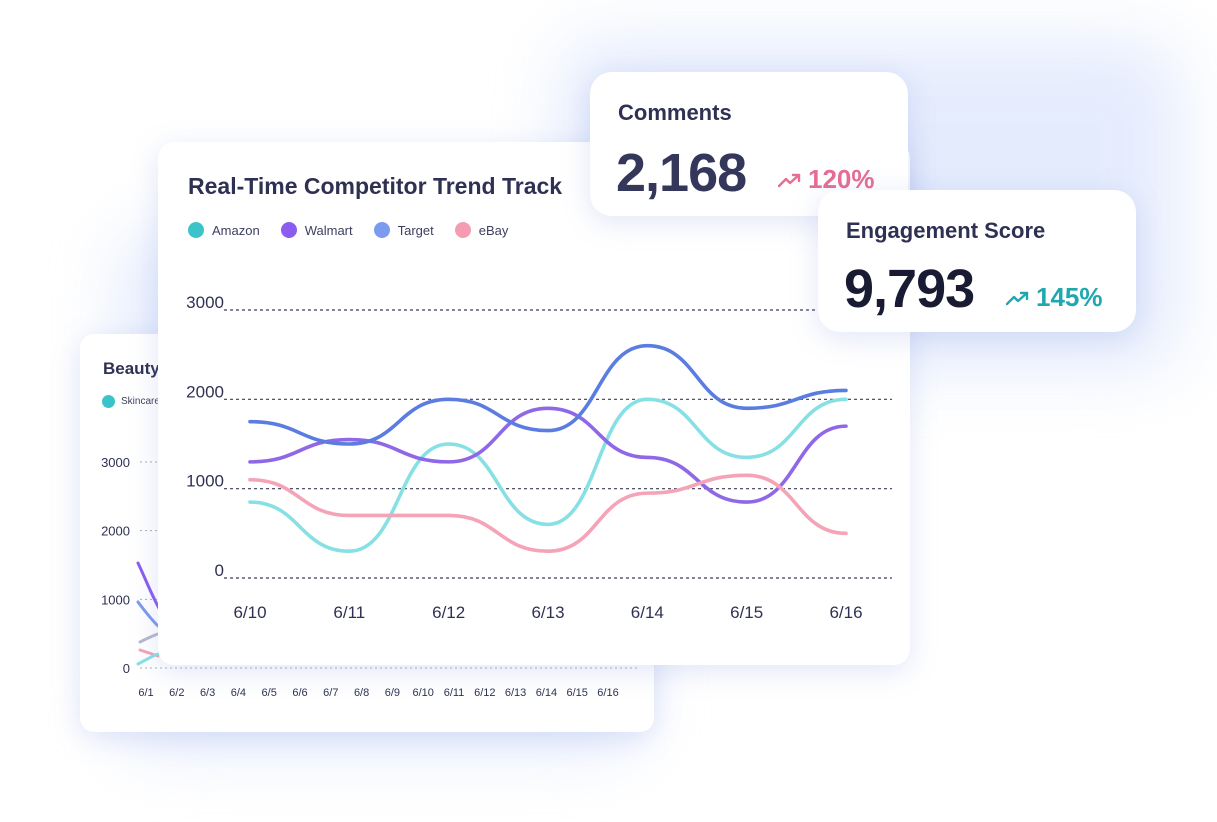 The width and height of the screenshot is (1217, 822). Describe the element at coordinates (145, 693) in the screenshot. I see `beauty-x-tick-label: 6/1` at that location.